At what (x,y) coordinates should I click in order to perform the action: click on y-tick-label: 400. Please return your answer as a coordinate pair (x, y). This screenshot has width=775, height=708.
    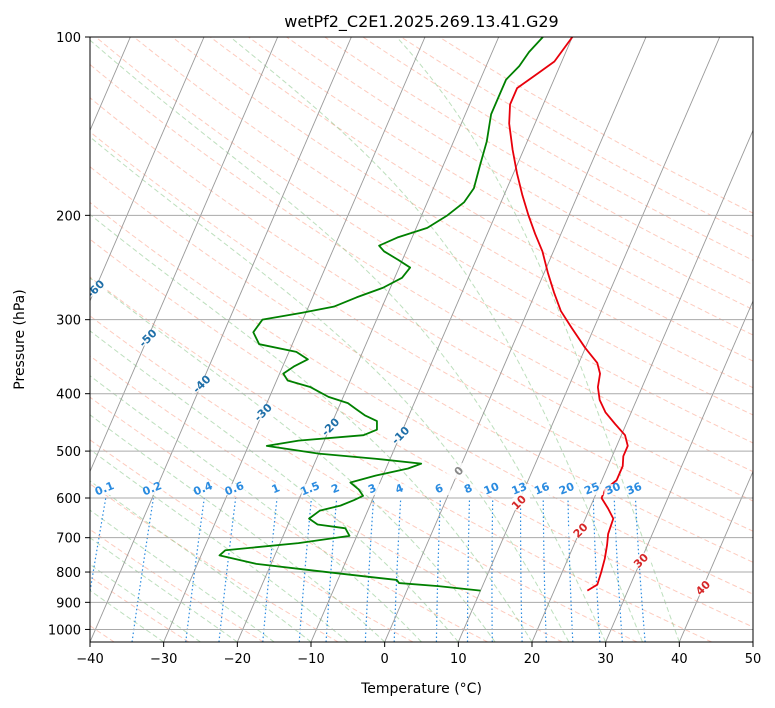
    Looking at the image, I should click on (68, 395).